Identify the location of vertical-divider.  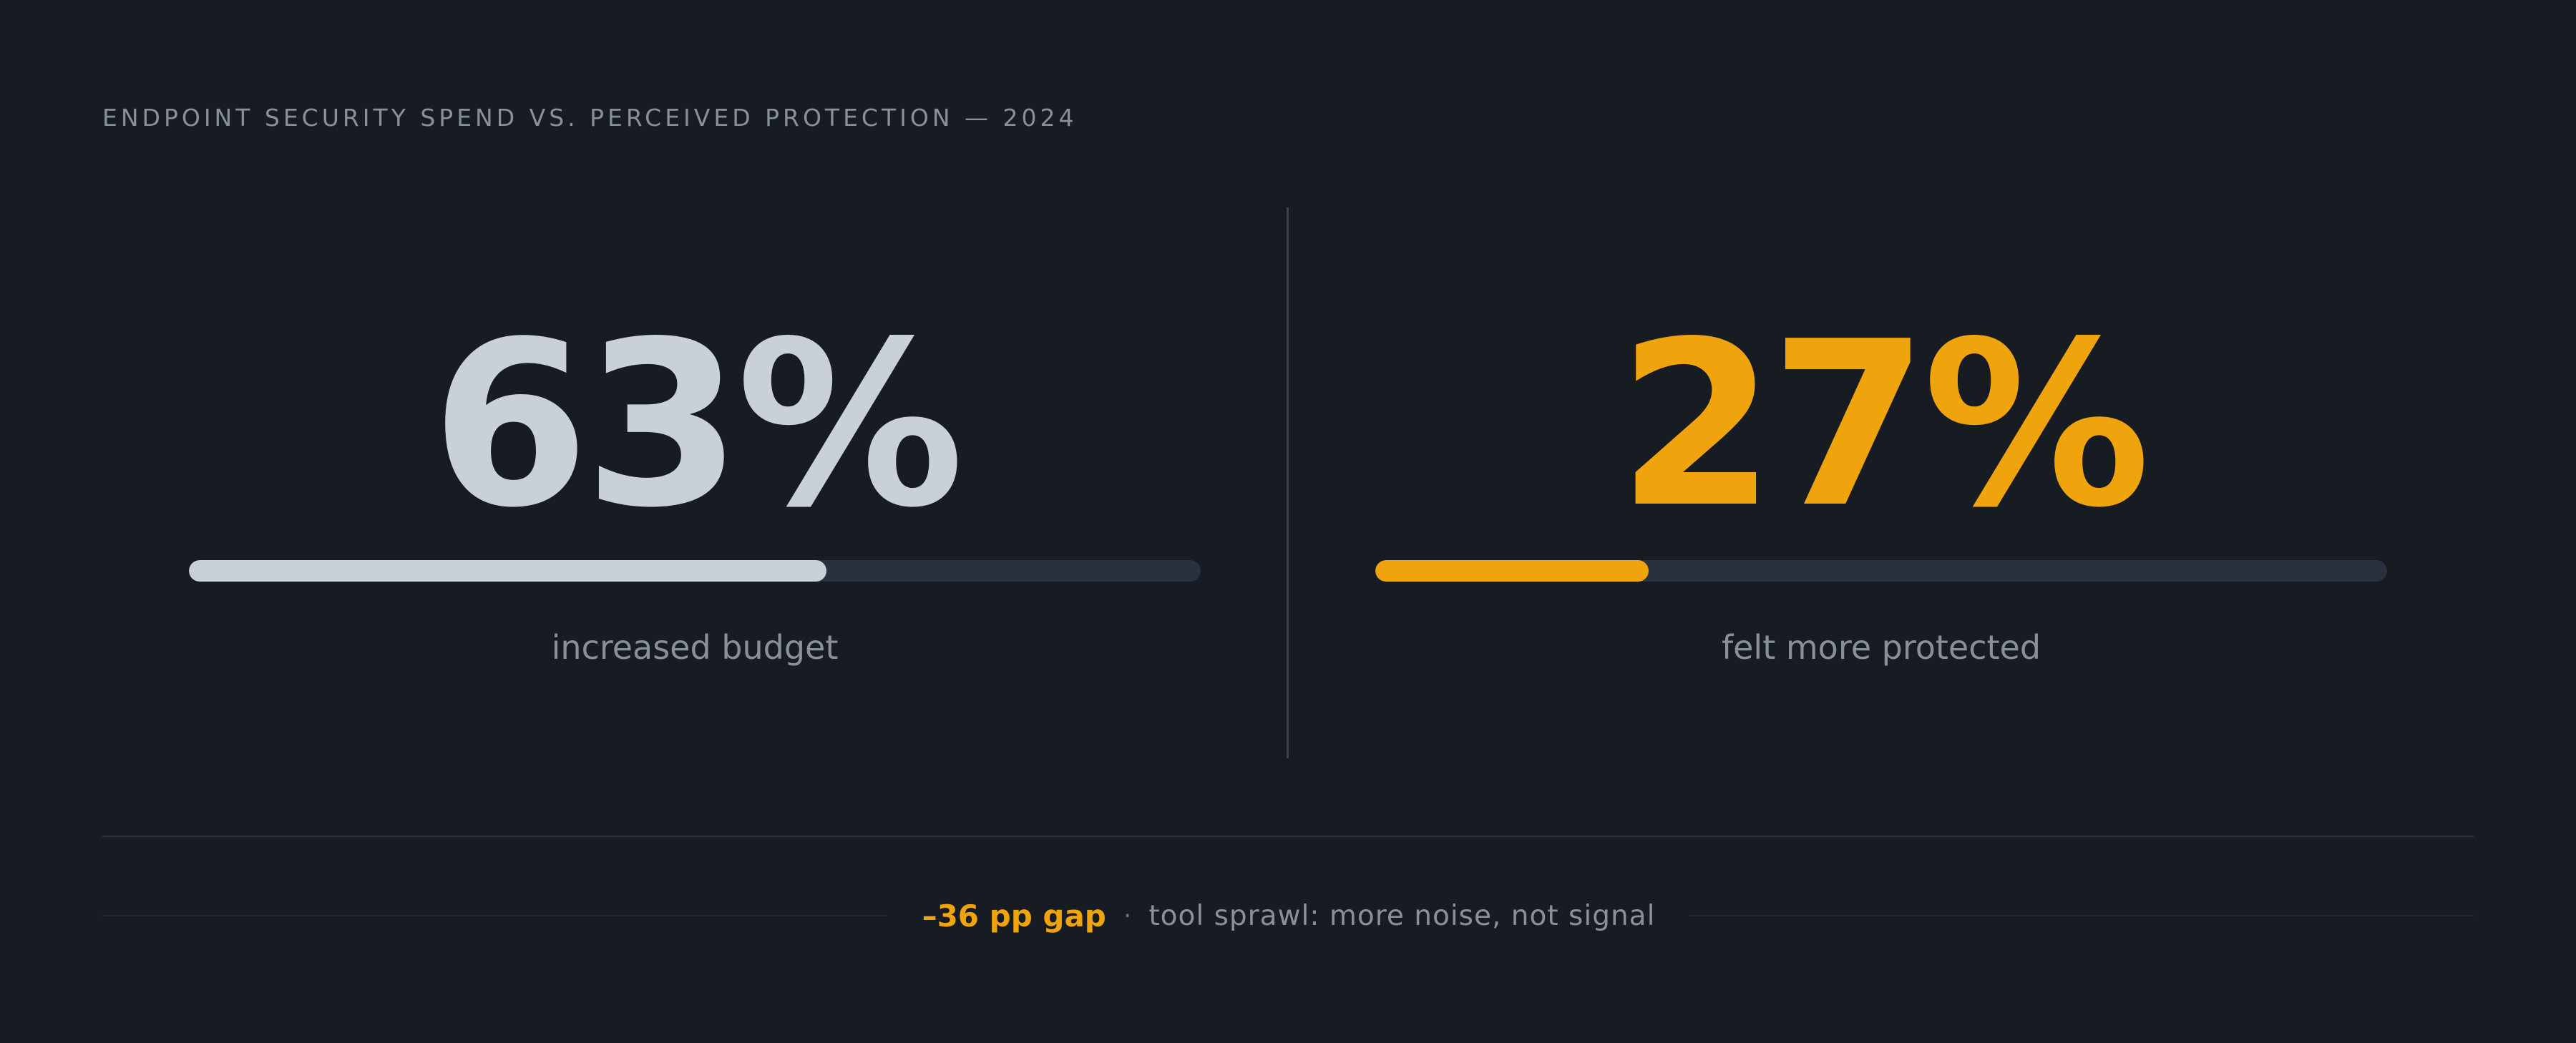
(1288, 482).